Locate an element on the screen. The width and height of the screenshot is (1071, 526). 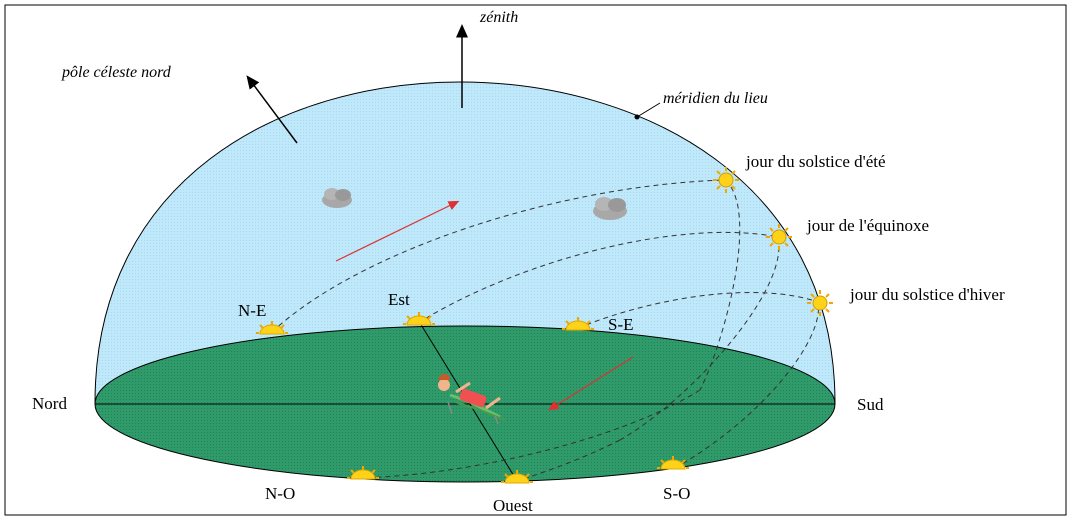
meridian-leader is located at coordinates (648, 110).